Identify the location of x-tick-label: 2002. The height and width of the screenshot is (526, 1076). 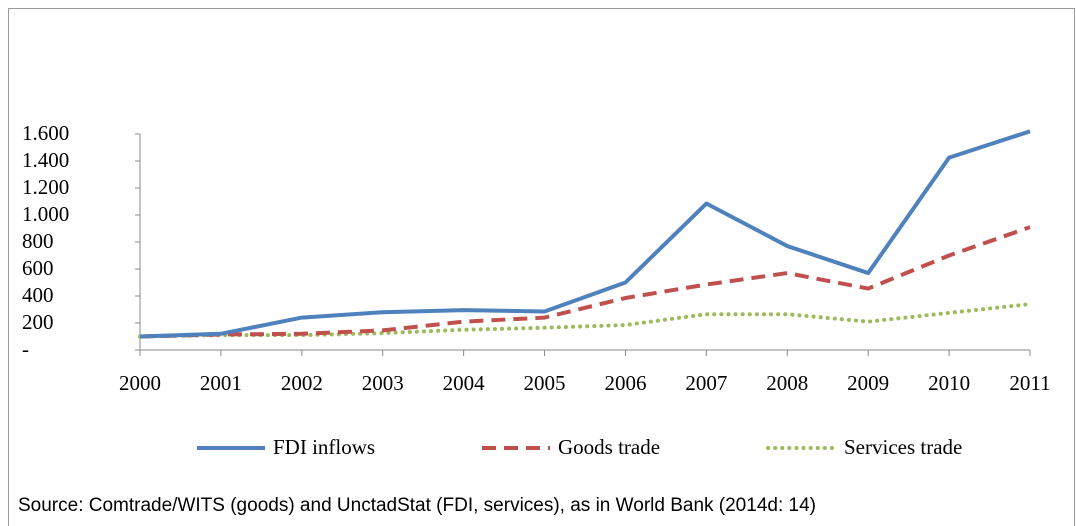
(302, 383).